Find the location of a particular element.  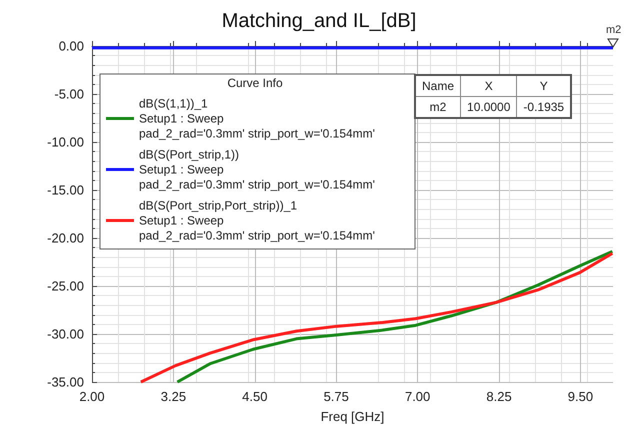

y-tick-label: -20.00 is located at coordinates (65, 238).